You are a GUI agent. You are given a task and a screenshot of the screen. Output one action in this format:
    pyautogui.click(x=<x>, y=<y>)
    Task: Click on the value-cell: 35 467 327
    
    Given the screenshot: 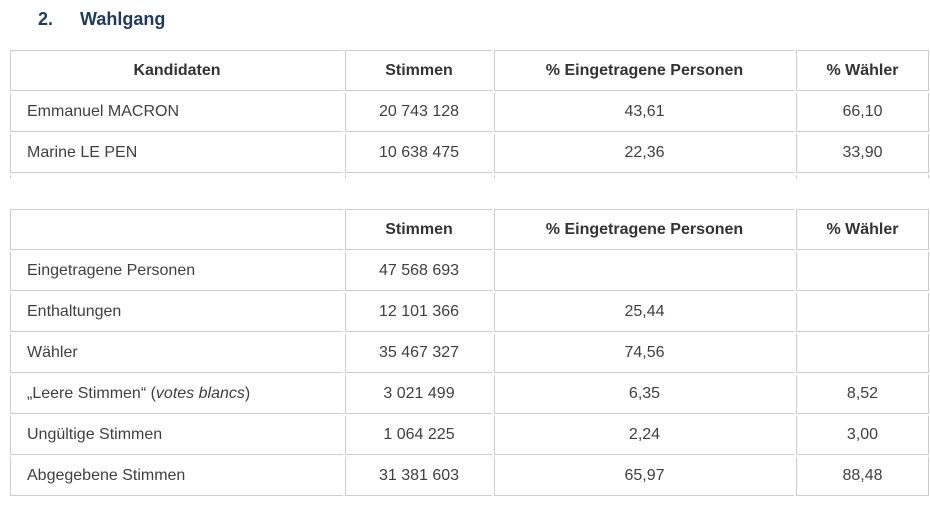 What is the action you would take?
    pyautogui.click(x=418, y=353)
    